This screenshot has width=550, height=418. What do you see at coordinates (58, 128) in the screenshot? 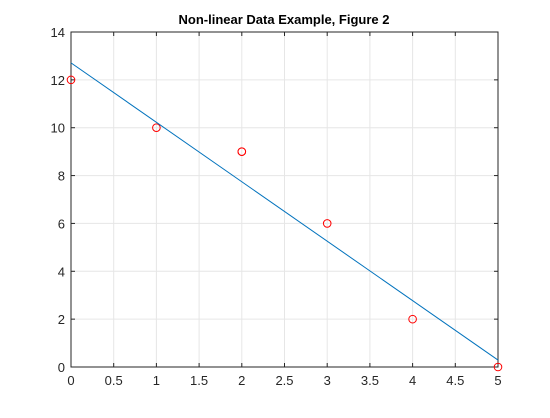
I see `y-tick-label: 10` at bounding box center [58, 128].